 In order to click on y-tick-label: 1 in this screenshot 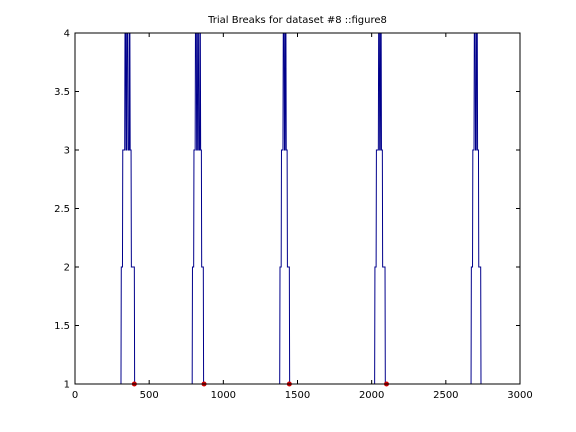, I will do `click(67, 385)`.